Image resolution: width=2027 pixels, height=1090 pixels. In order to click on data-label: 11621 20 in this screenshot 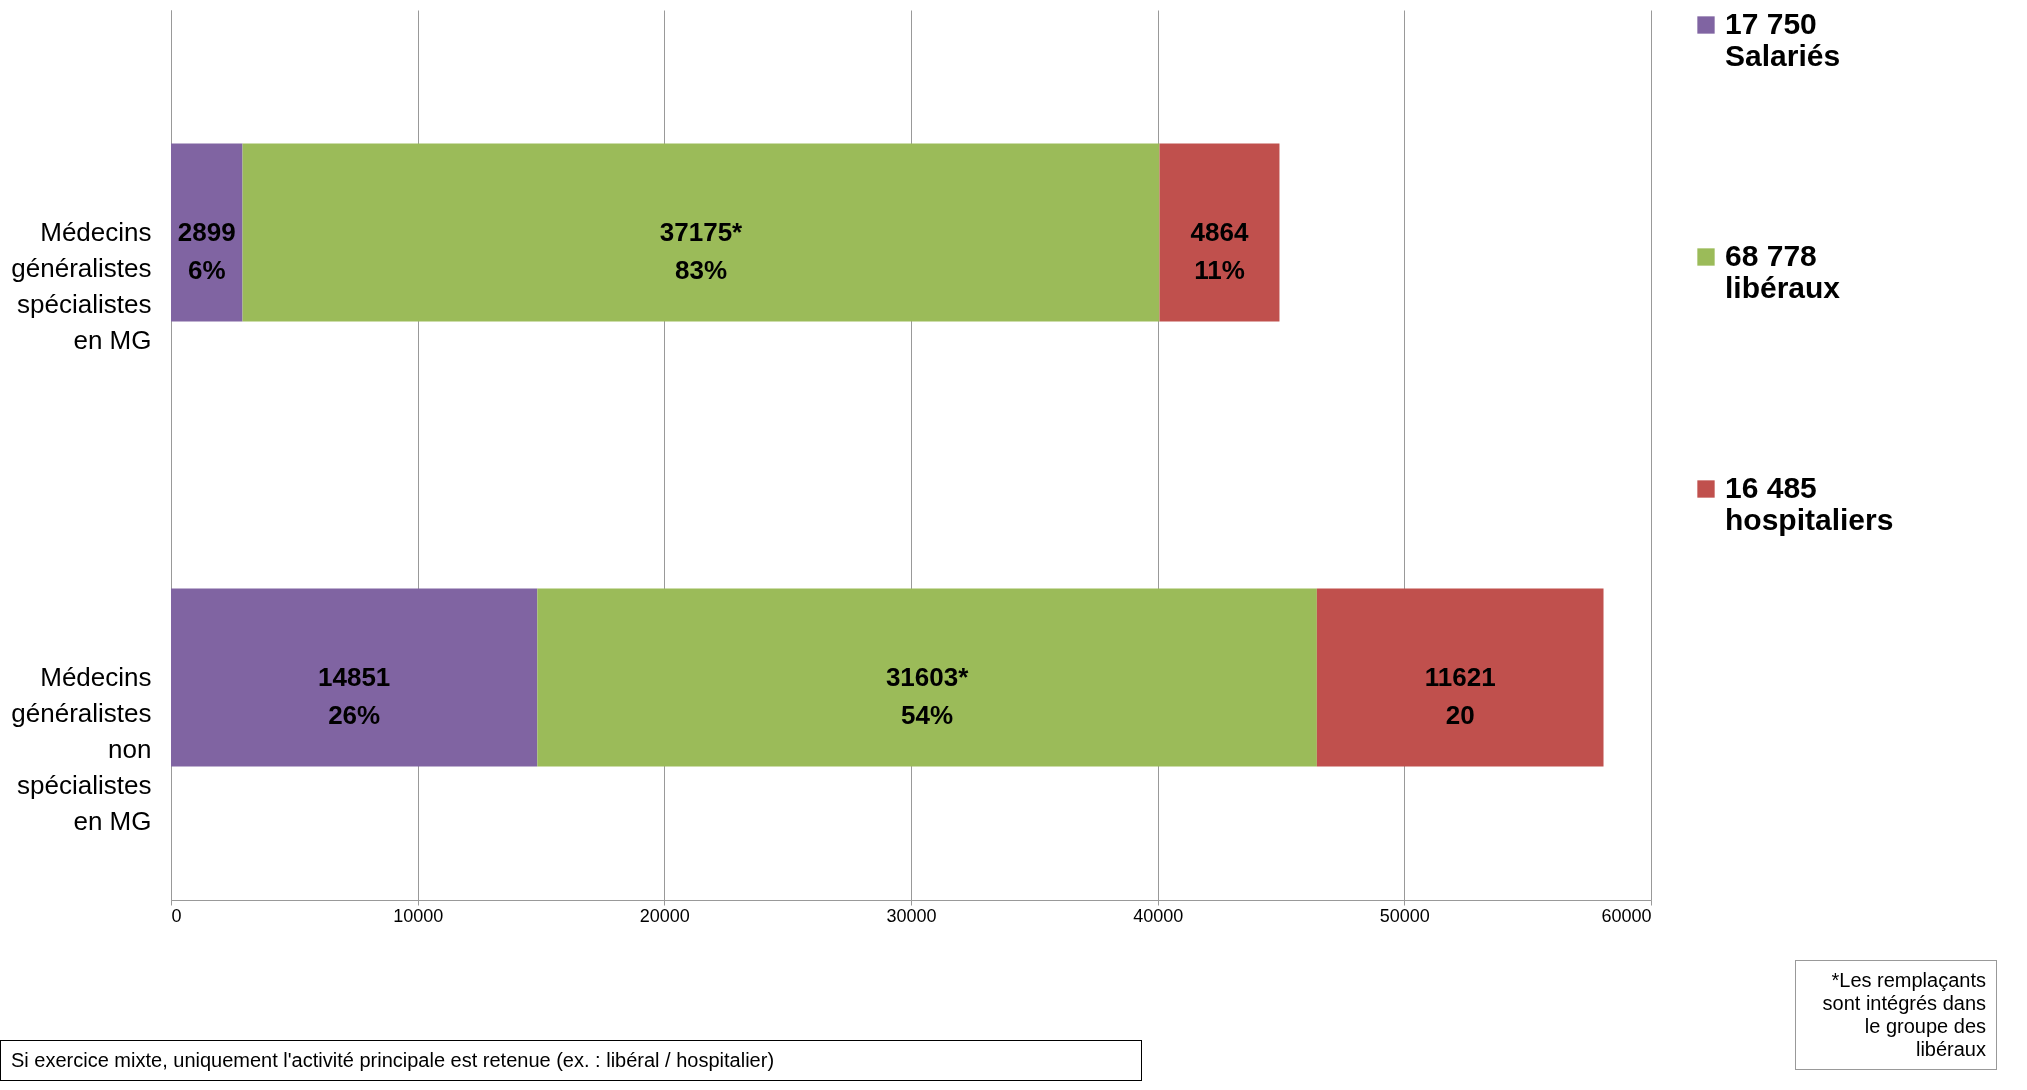, I will do `click(1460, 695)`.